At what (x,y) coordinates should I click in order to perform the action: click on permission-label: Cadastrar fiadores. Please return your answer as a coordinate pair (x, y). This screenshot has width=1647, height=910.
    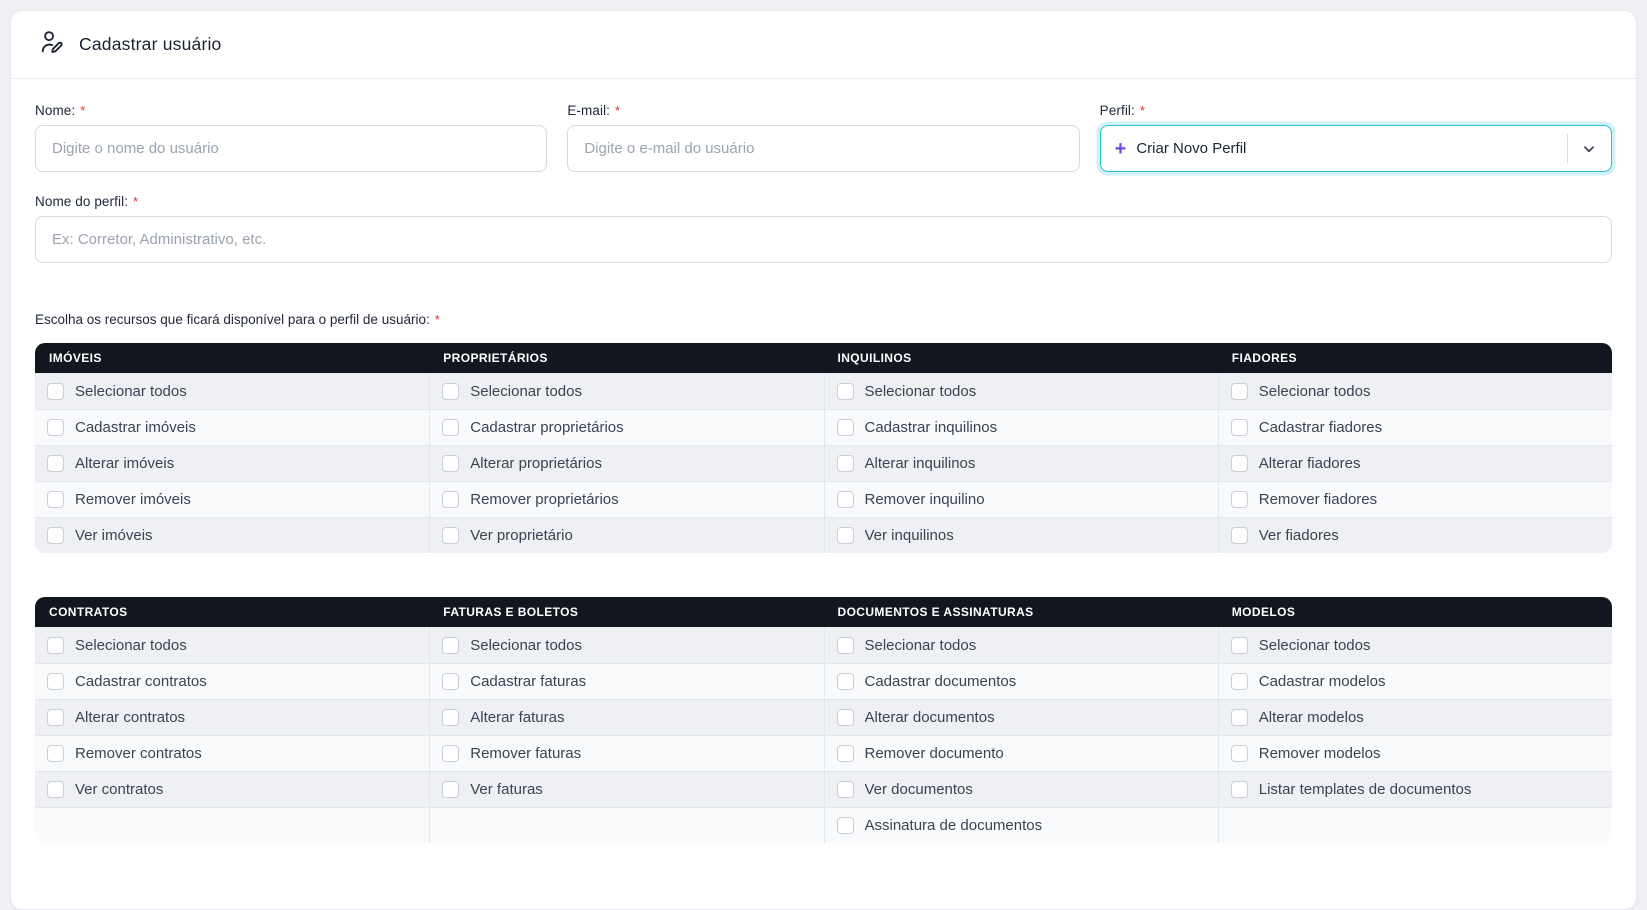
    Looking at the image, I should click on (1320, 427).